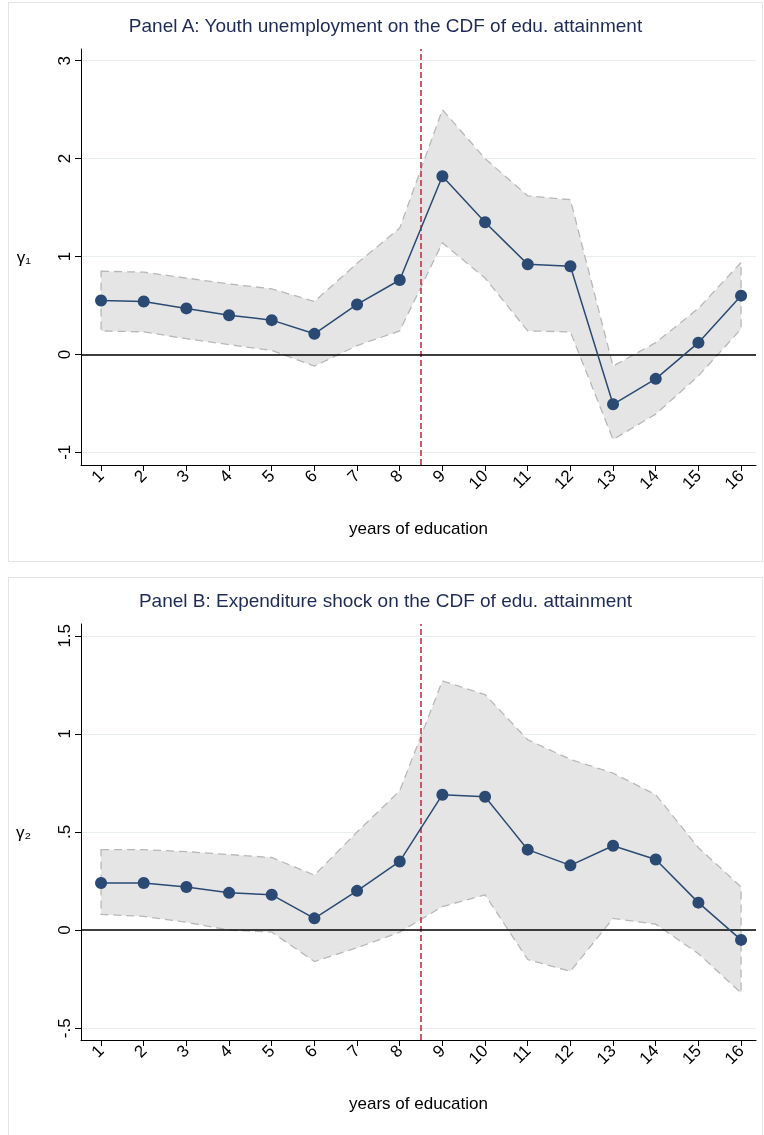 The image size is (764, 1135). Describe the element at coordinates (64, 61) in the screenshot. I see `y-tick-label: 3` at that location.